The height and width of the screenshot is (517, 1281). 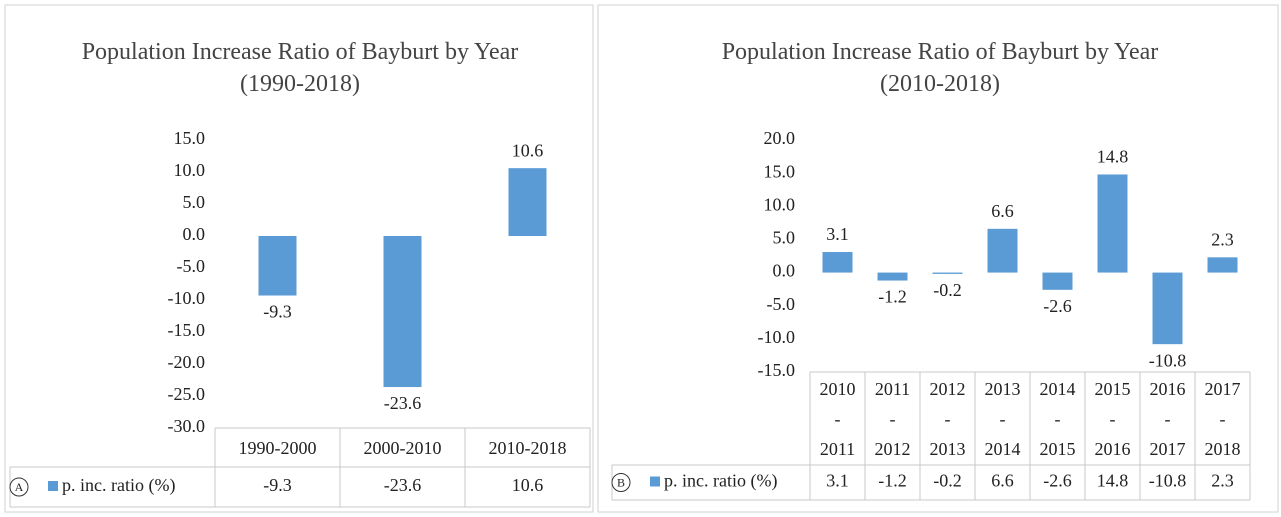 I want to click on x-tick-label: 2015 - 2016, so click(x=1112, y=418).